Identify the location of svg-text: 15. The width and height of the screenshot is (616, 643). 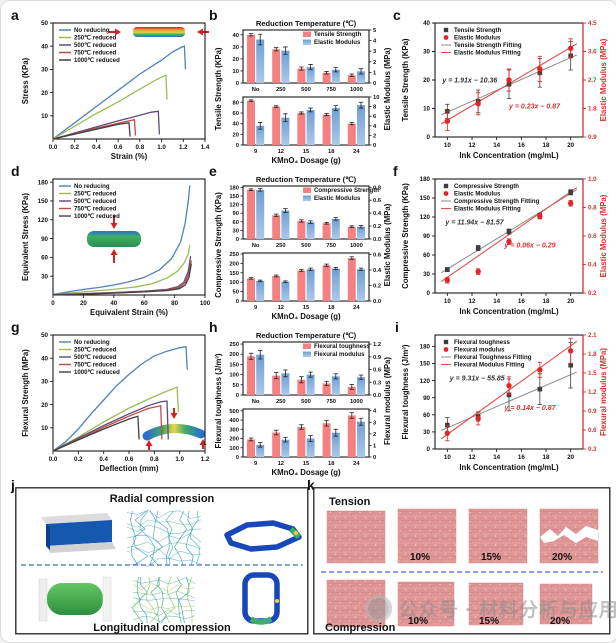
(306, 464).